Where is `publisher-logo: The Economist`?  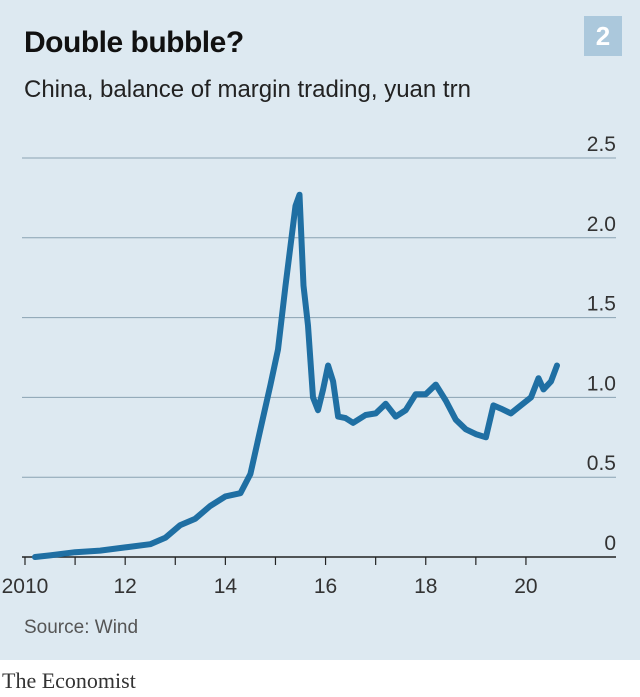
publisher-logo: The Economist is located at coordinates (69, 680).